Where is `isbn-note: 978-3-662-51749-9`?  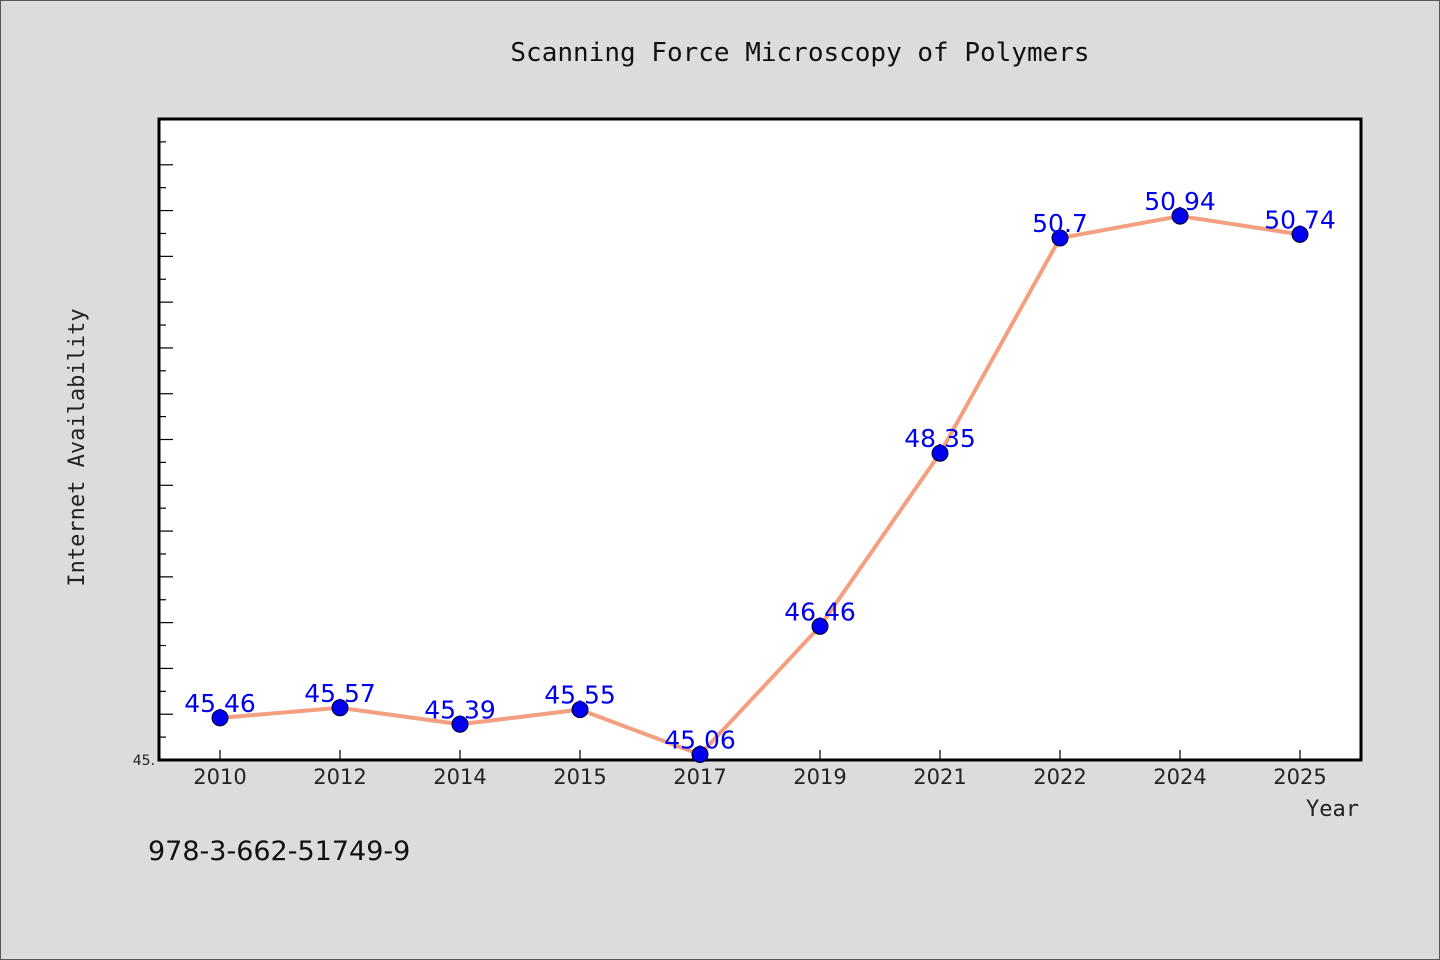
isbn-note: 978-3-662-51749-9 is located at coordinates (279, 851).